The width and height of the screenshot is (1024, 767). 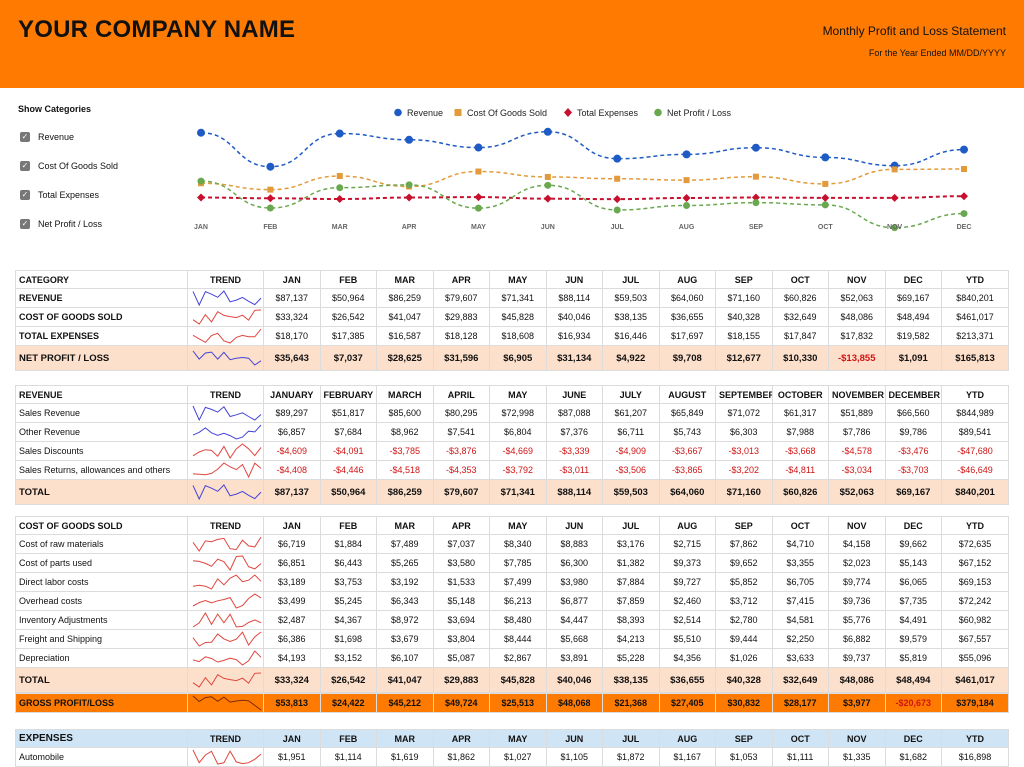 What do you see at coordinates (507, 113) in the screenshot?
I see `legend-label: Cost Of Goods Sold` at bounding box center [507, 113].